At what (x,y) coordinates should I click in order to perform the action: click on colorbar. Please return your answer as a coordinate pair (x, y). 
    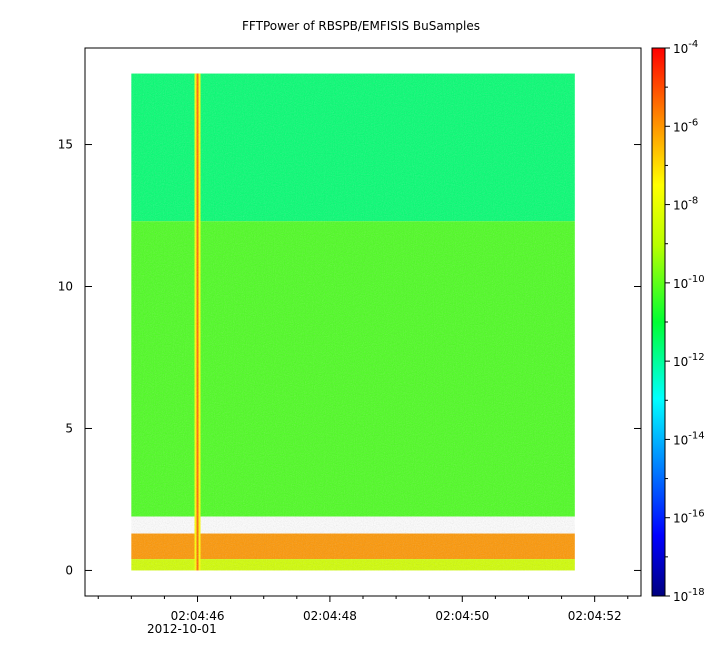
    Looking at the image, I should click on (658, 322).